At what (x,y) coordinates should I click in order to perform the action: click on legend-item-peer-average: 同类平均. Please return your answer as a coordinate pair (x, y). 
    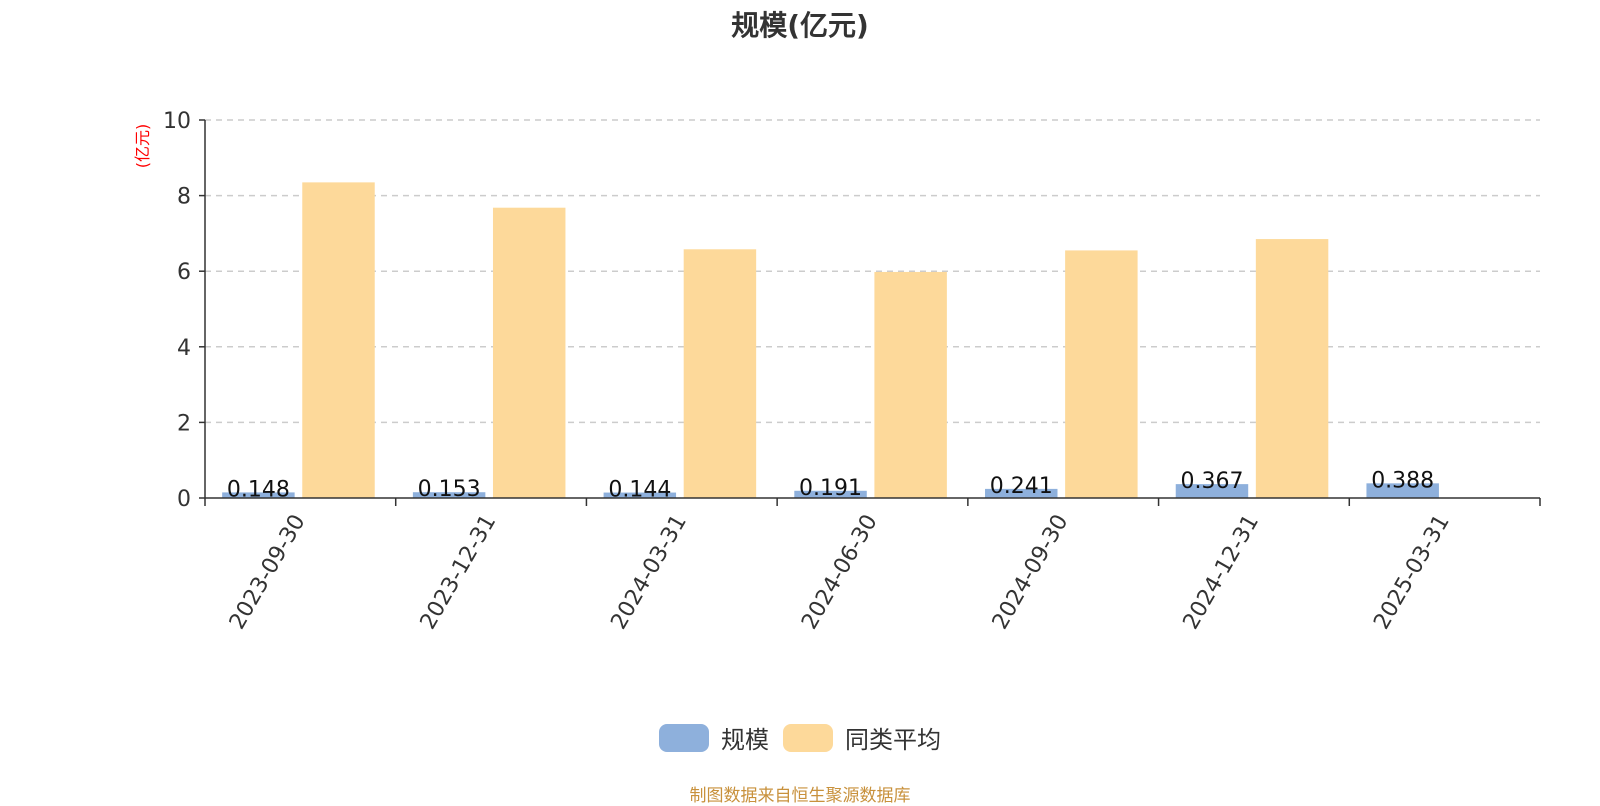
    Looking at the image, I should click on (862, 737).